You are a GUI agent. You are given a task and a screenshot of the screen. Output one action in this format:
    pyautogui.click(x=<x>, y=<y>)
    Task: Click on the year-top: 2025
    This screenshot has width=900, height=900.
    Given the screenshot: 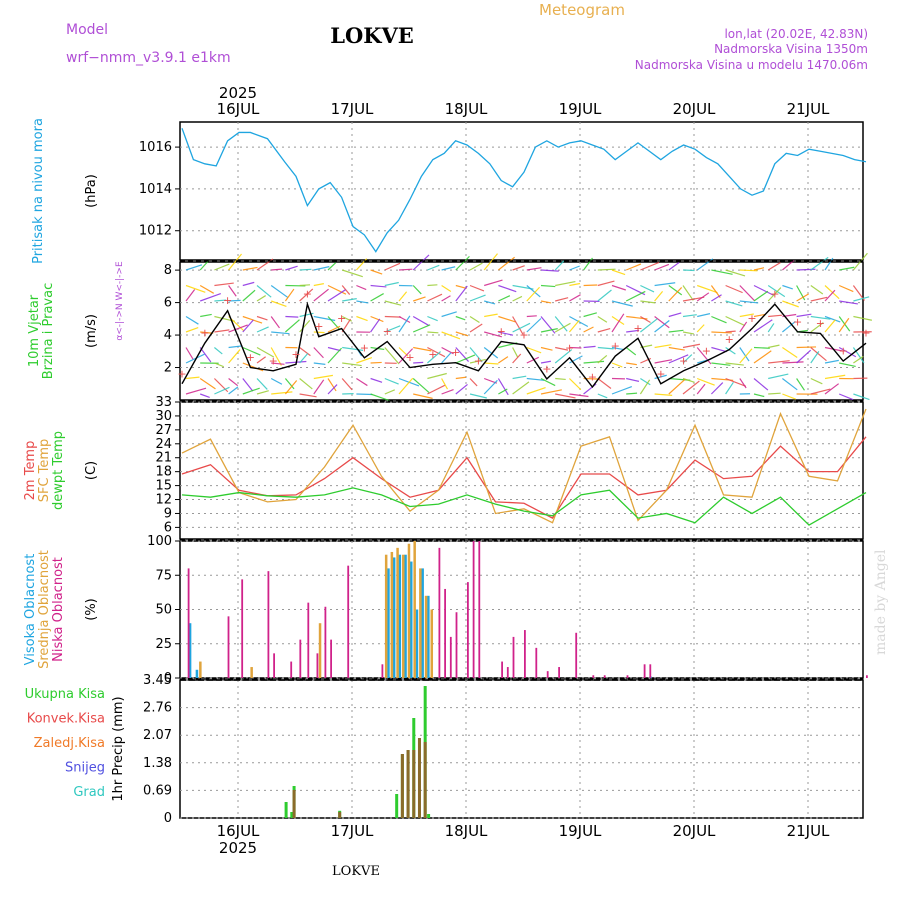 What is the action you would take?
    pyautogui.click(x=238, y=93)
    